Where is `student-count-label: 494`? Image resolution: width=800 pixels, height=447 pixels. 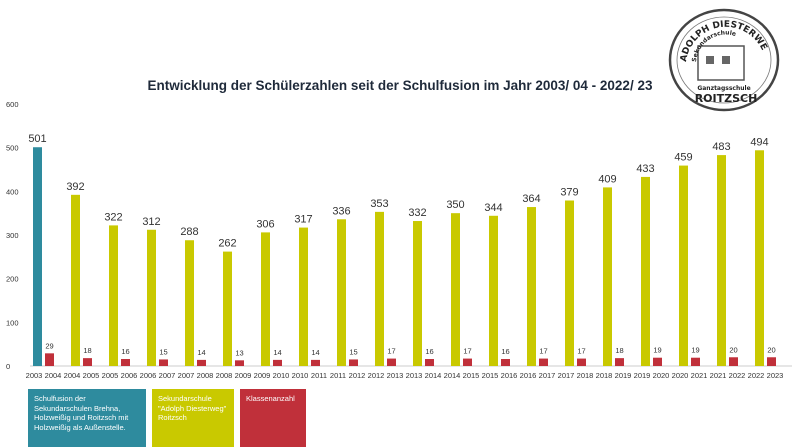
student-count-label: 494 is located at coordinates (759, 142).